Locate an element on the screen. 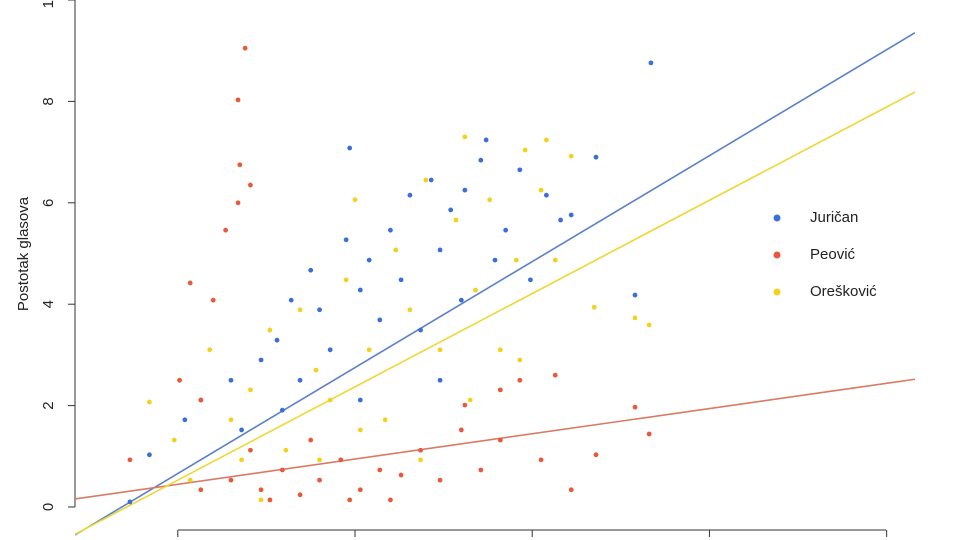 The image size is (960, 540). y-tick-label: 4 is located at coordinates (48, 304).